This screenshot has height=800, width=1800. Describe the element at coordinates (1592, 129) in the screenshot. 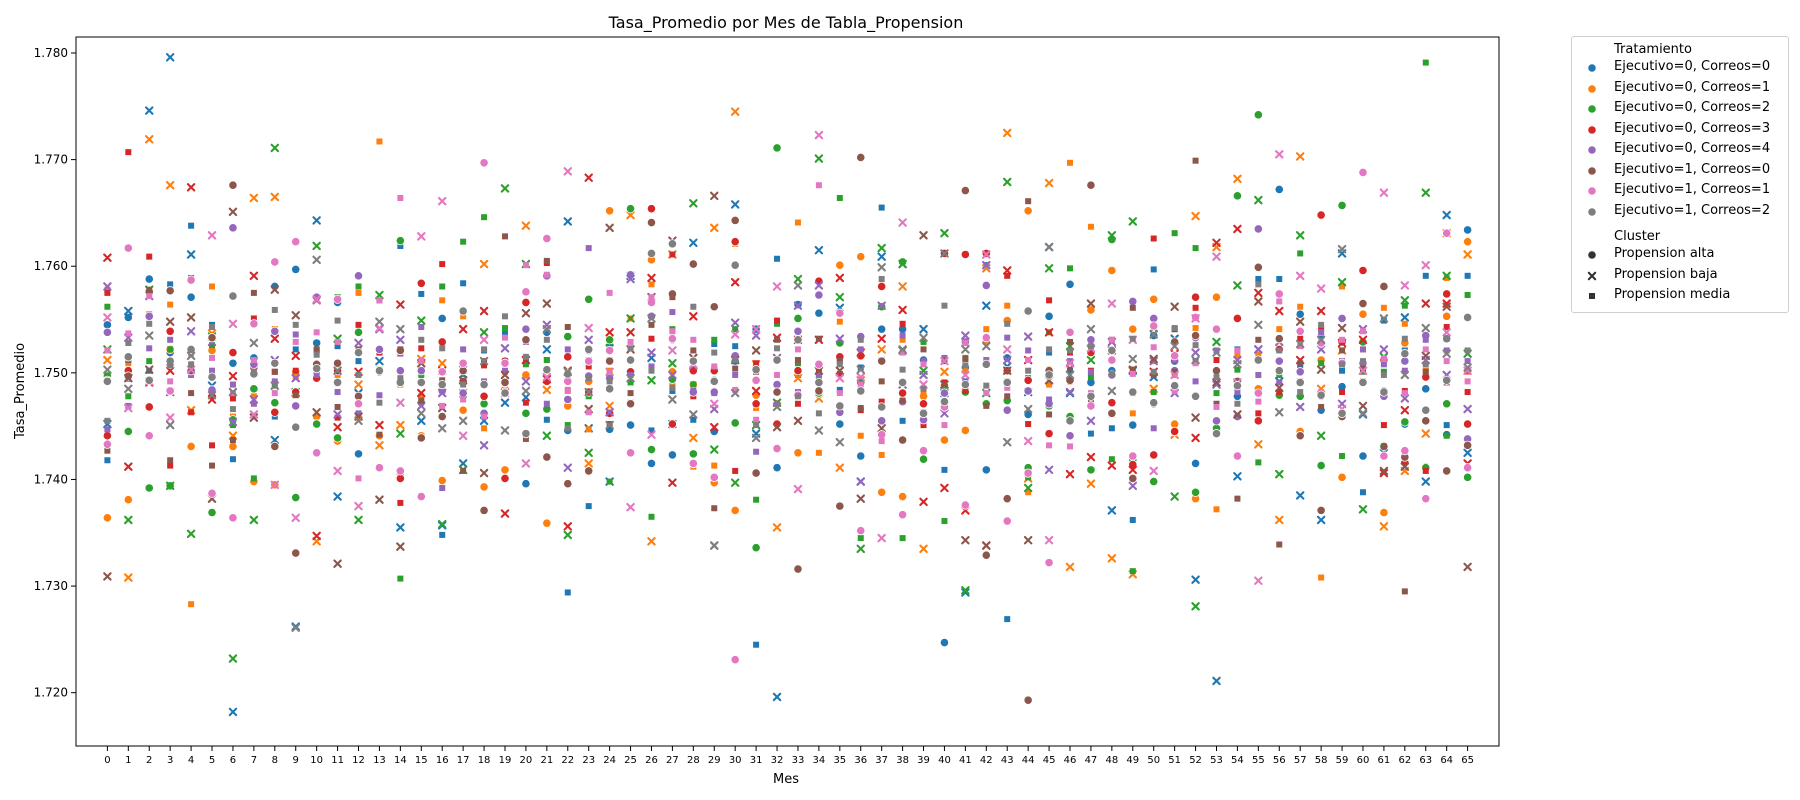

I see `legend-series-marker` at that location.